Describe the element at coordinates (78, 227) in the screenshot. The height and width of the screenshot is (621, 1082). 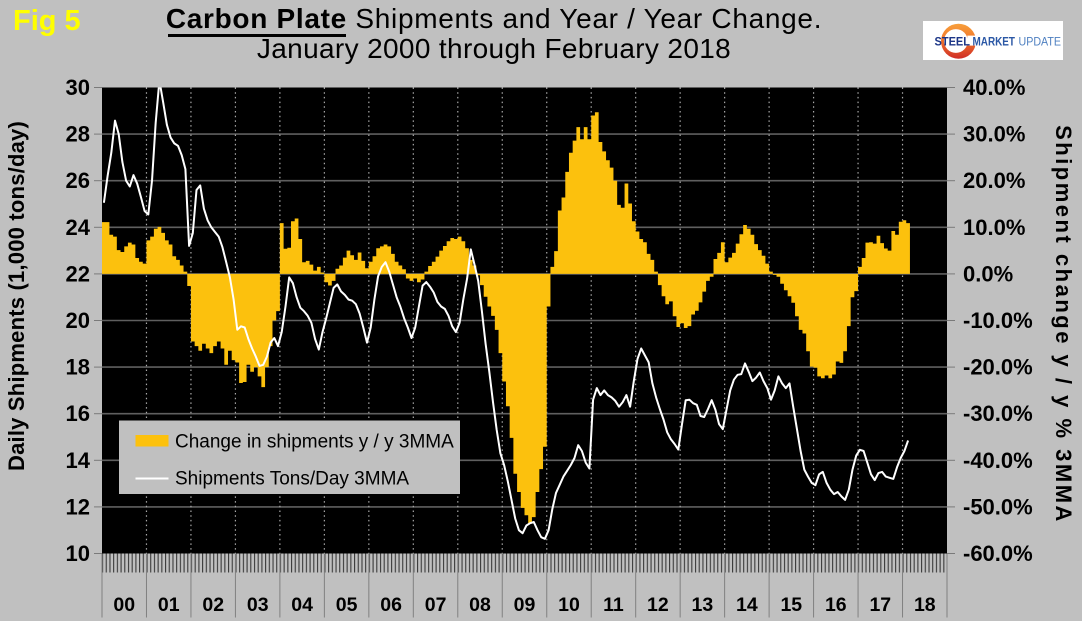
I see `svg-text: 24` at that location.